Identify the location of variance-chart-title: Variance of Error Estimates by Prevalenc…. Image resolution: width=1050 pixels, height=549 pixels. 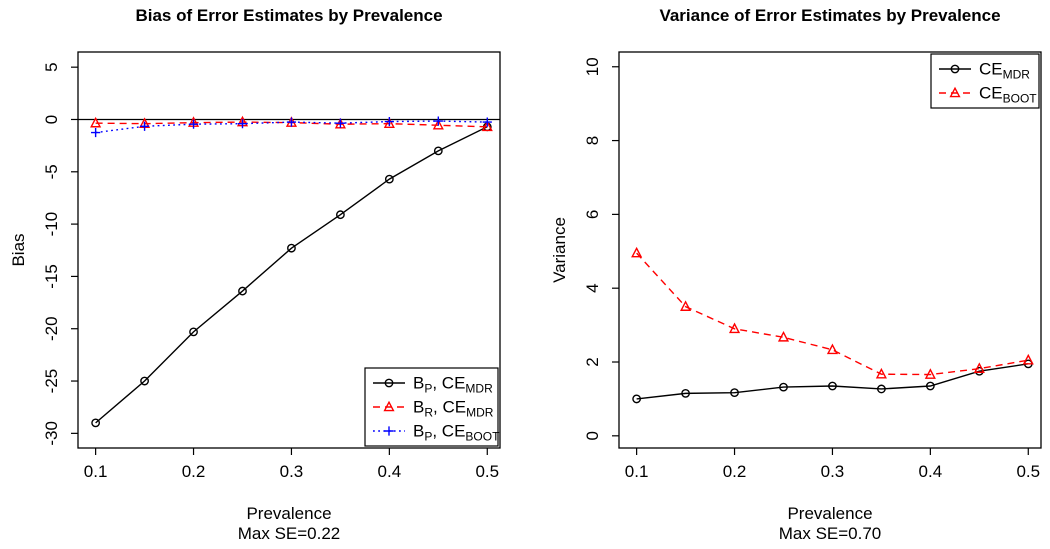
(830, 15).